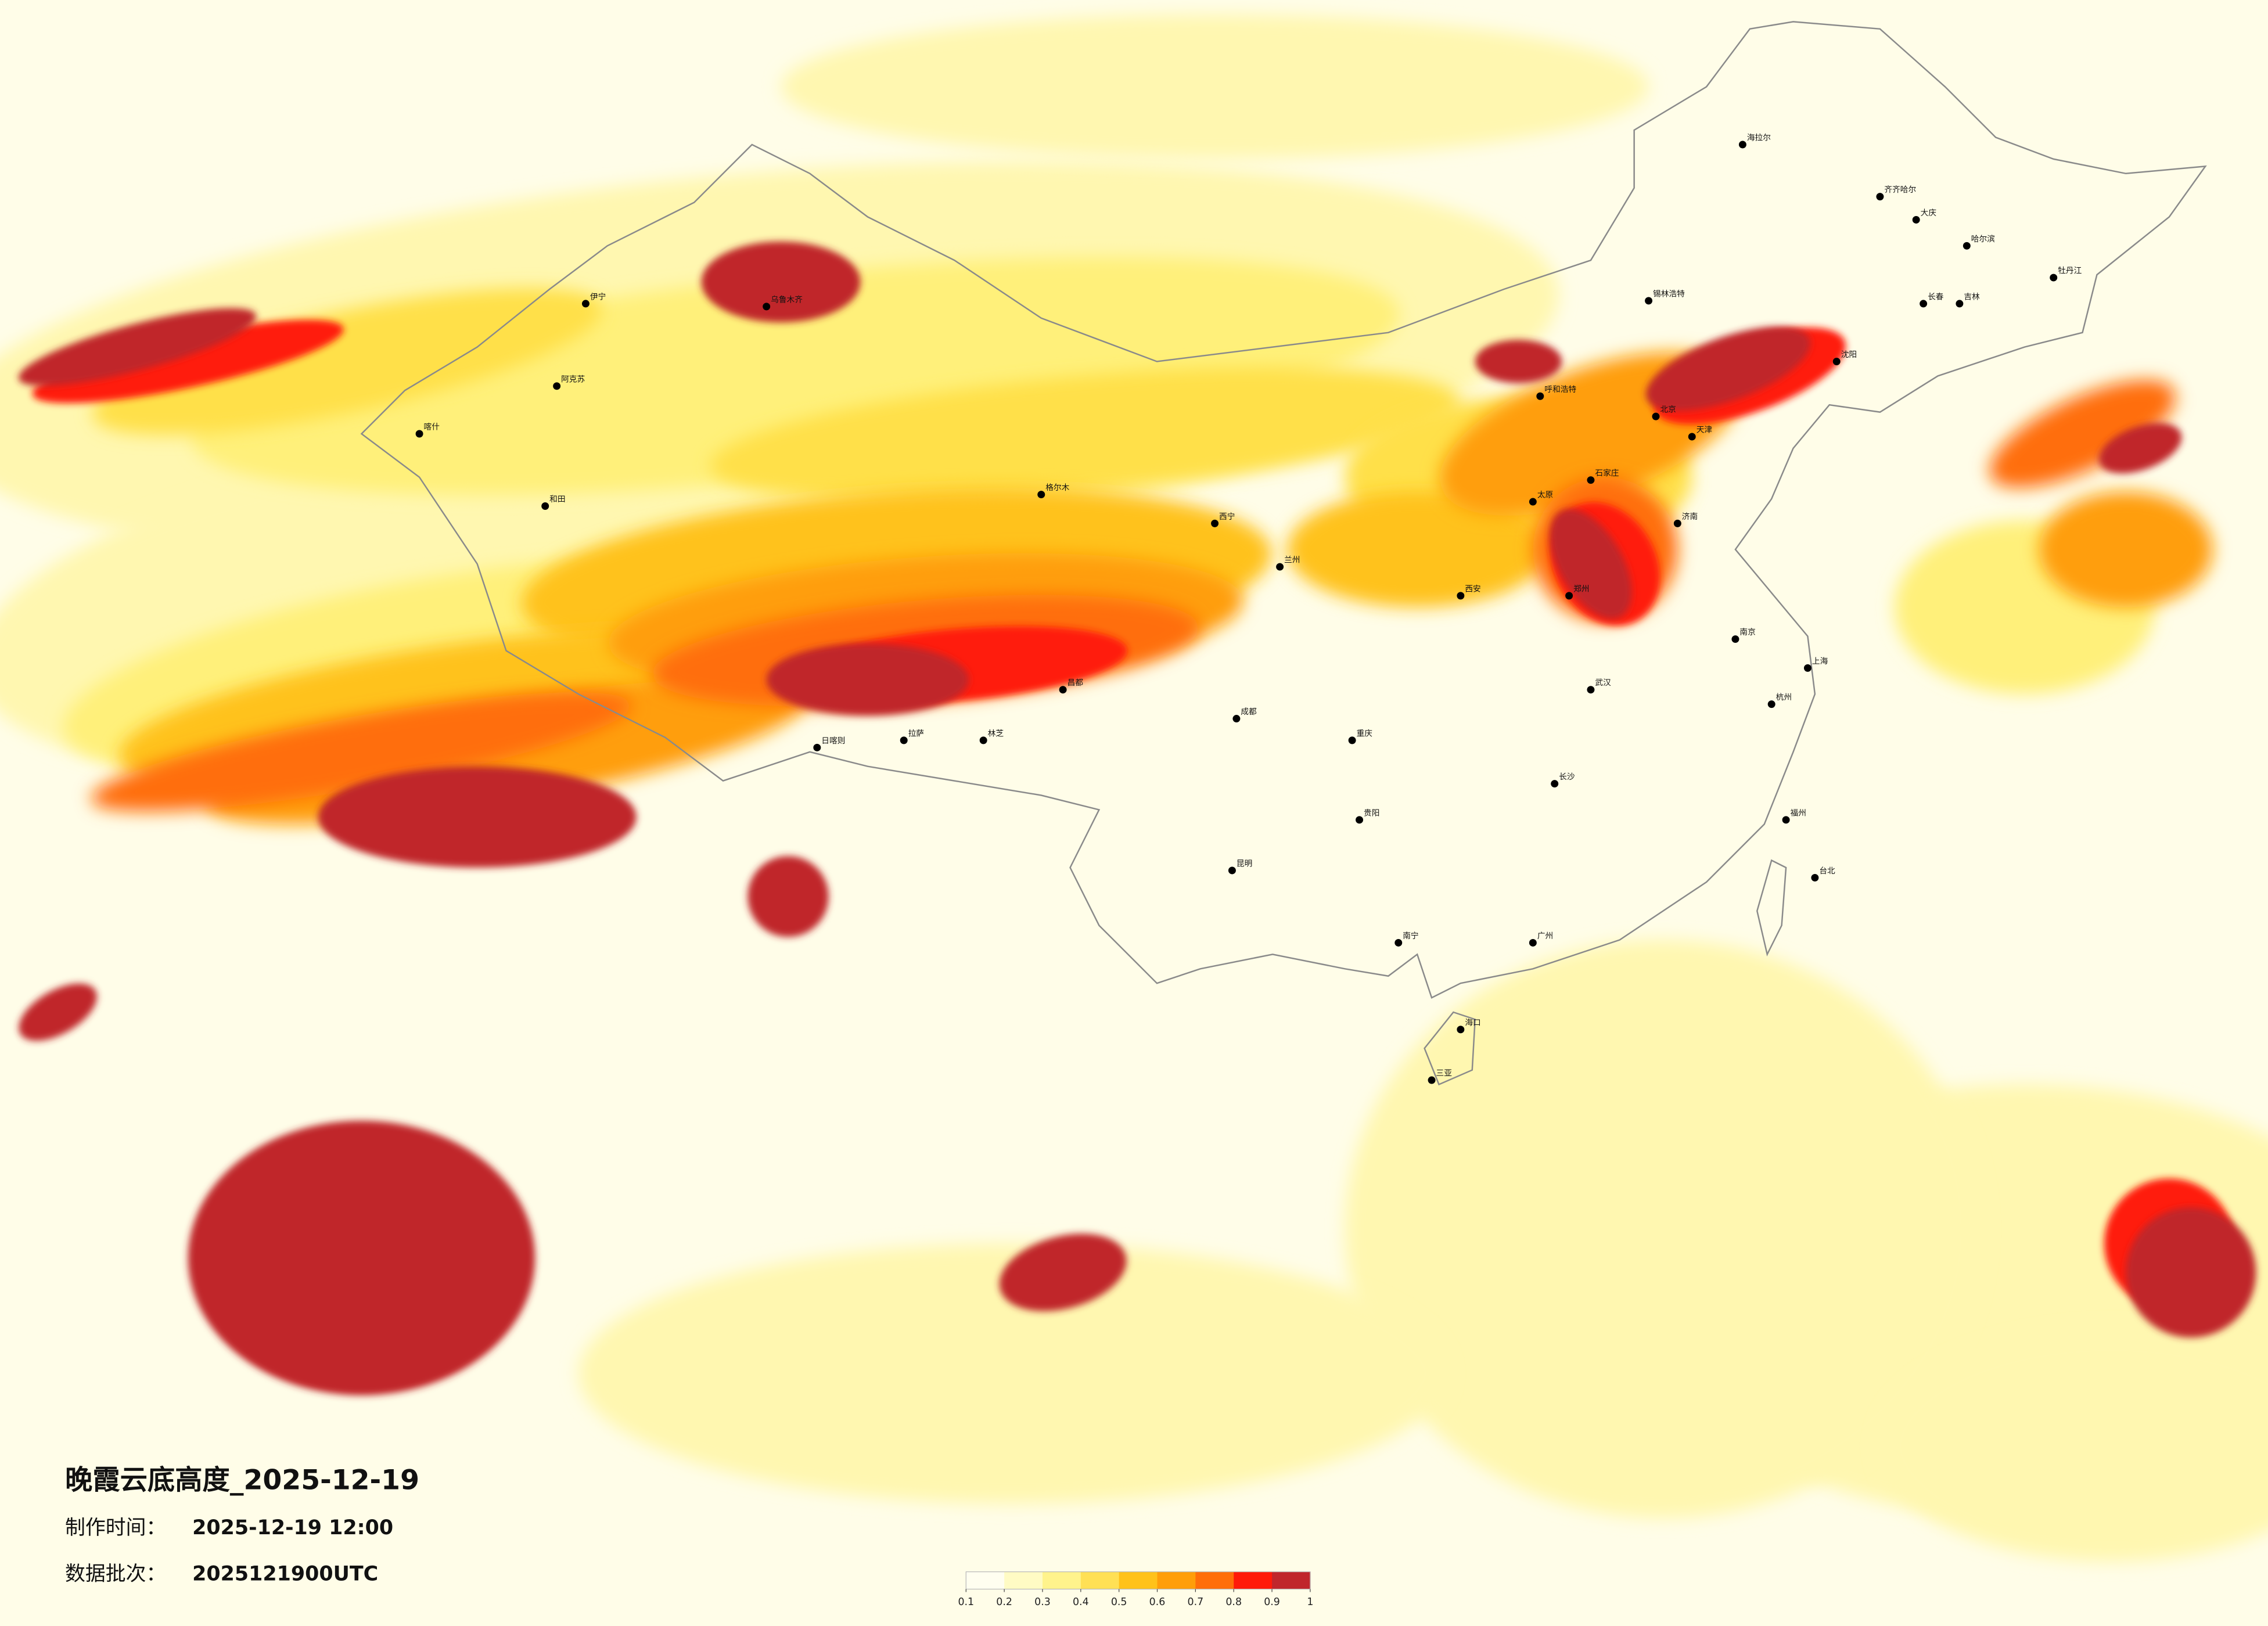 The image size is (2268, 1626). I want to click on city-label: 长沙, so click(1567, 777).